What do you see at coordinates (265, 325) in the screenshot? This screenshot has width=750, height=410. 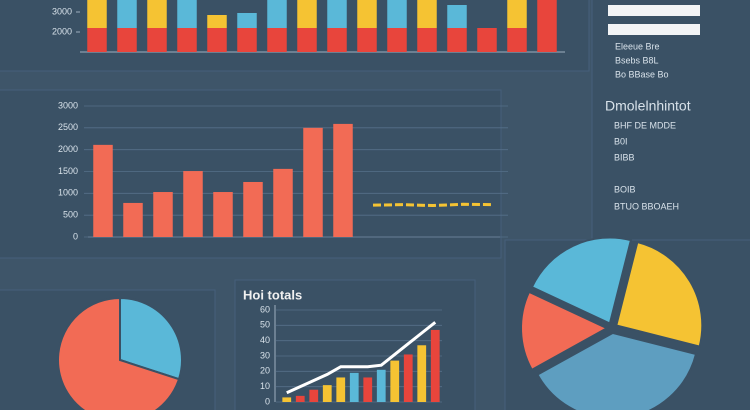 I see `y-tick-label: 50` at bounding box center [265, 325].